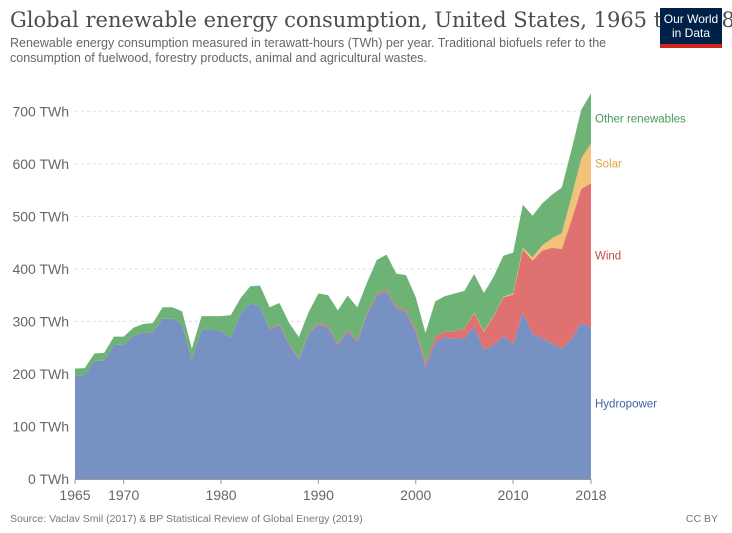 The image size is (732, 533). Describe the element at coordinates (318, 495) in the screenshot. I see `x-tick-label: 1990` at that location.